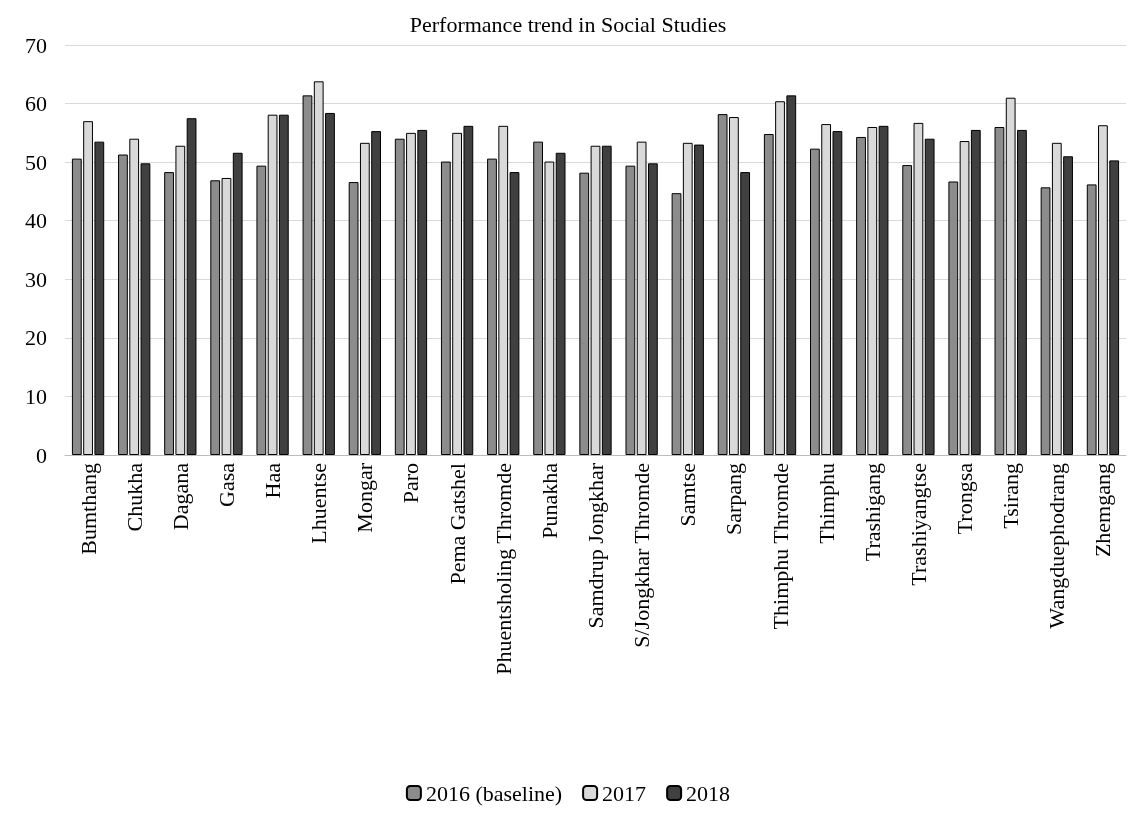 The image size is (1136, 819). Describe the element at coordinates (365, 497) in the screenshot. I see `x-tick-label: Mongar` at that location.